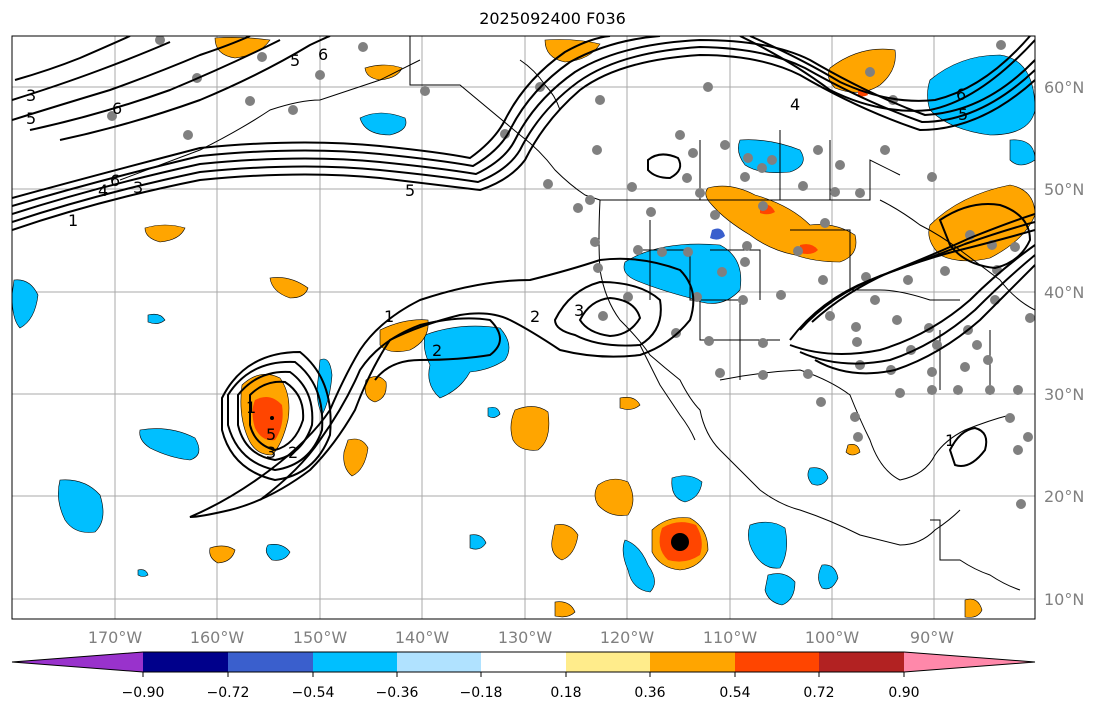 The width and height of the screenshot is (1105, 712). What do you see at coordinates (1064, 394) in the screenshot?
I see `lat-label: 30°N` at bounding box center [1064, 394].